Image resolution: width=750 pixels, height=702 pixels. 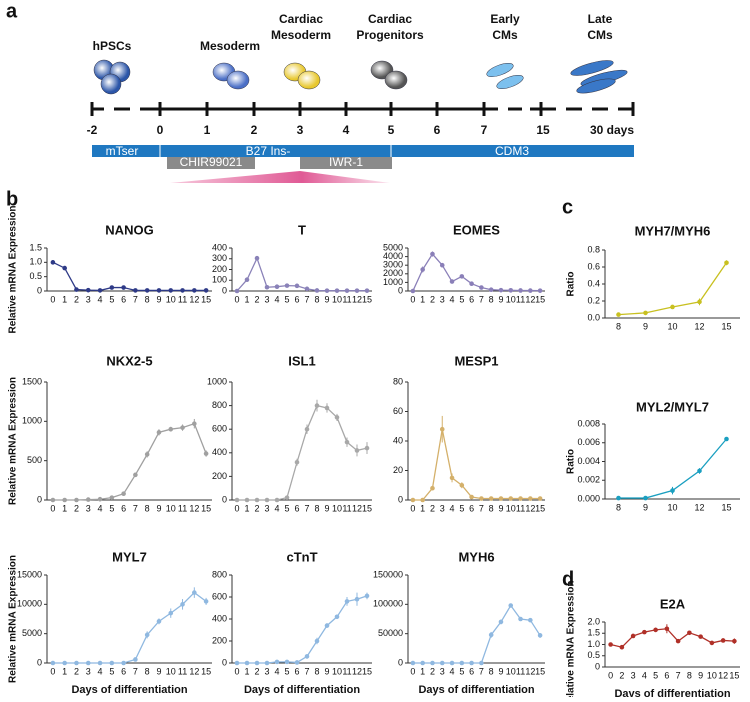 What do you see at coordinates (398, 470) in the screenshot?
I see `y-tick-label: 20` at bounding box center [398, 470].